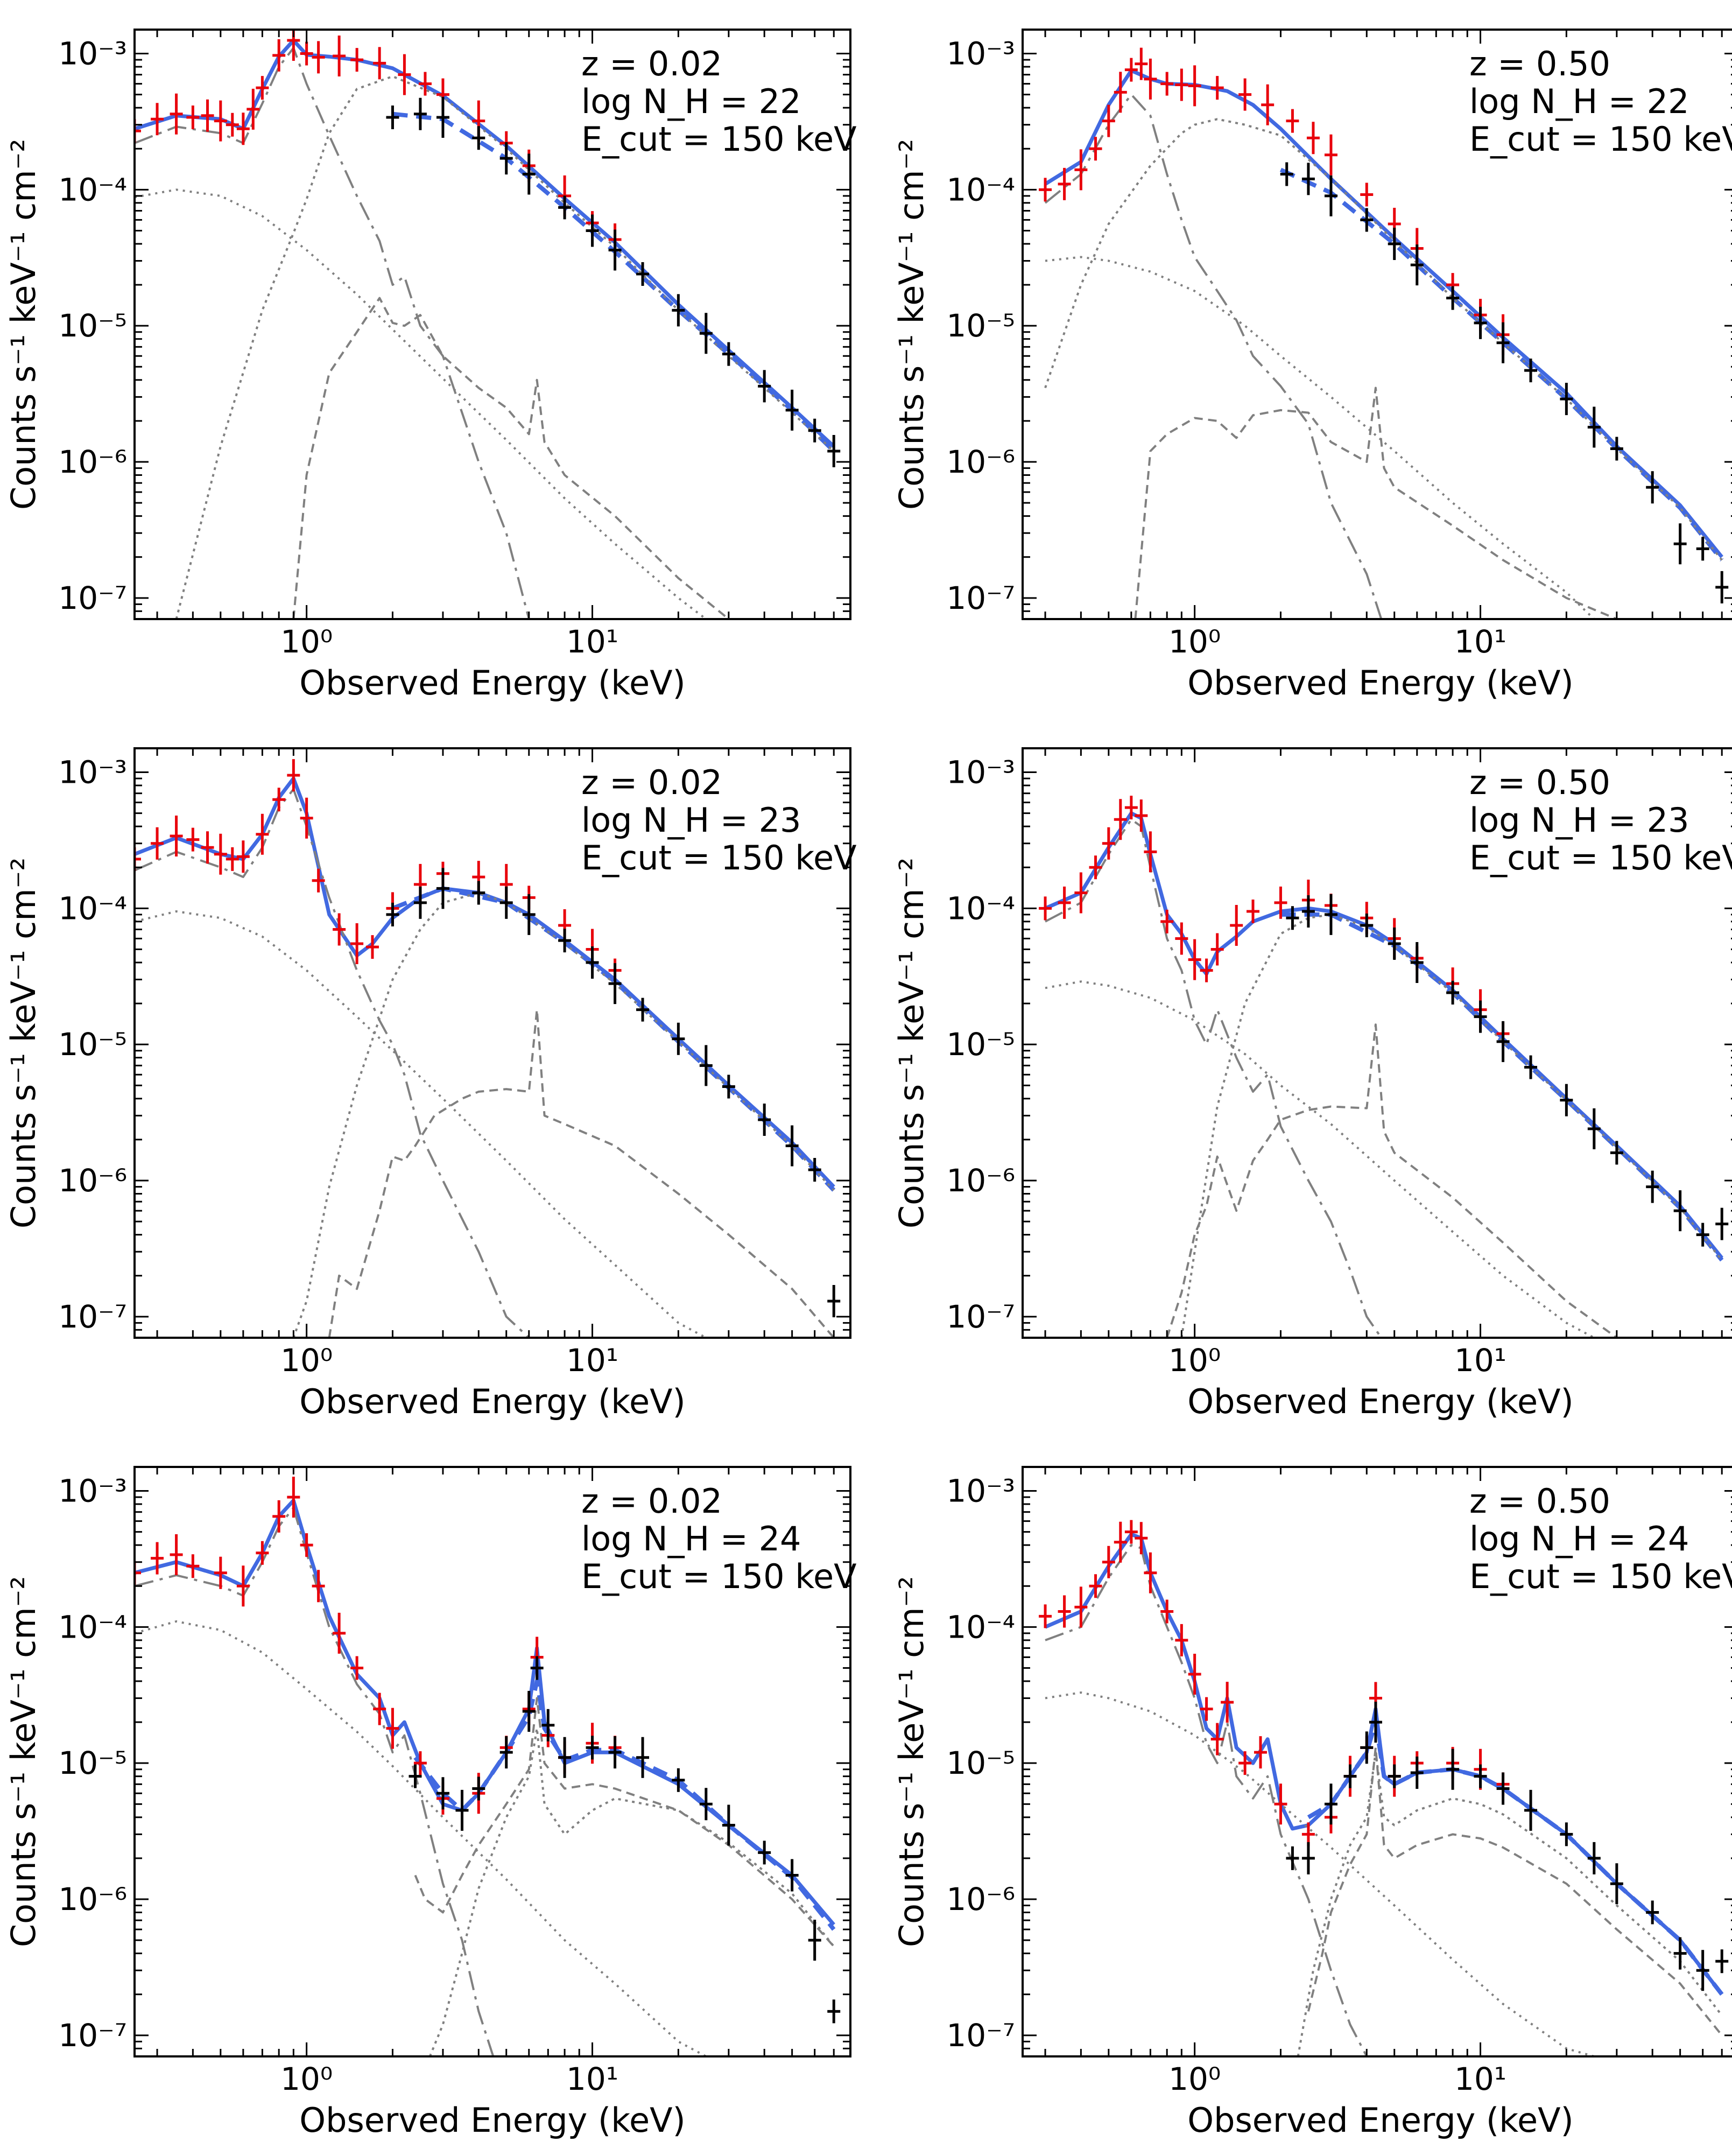  What do you see at coordinates (1539, 782) in the screenshot?
I see `panel-annotation: z = 0.50` at bounding box center [1539, 782].